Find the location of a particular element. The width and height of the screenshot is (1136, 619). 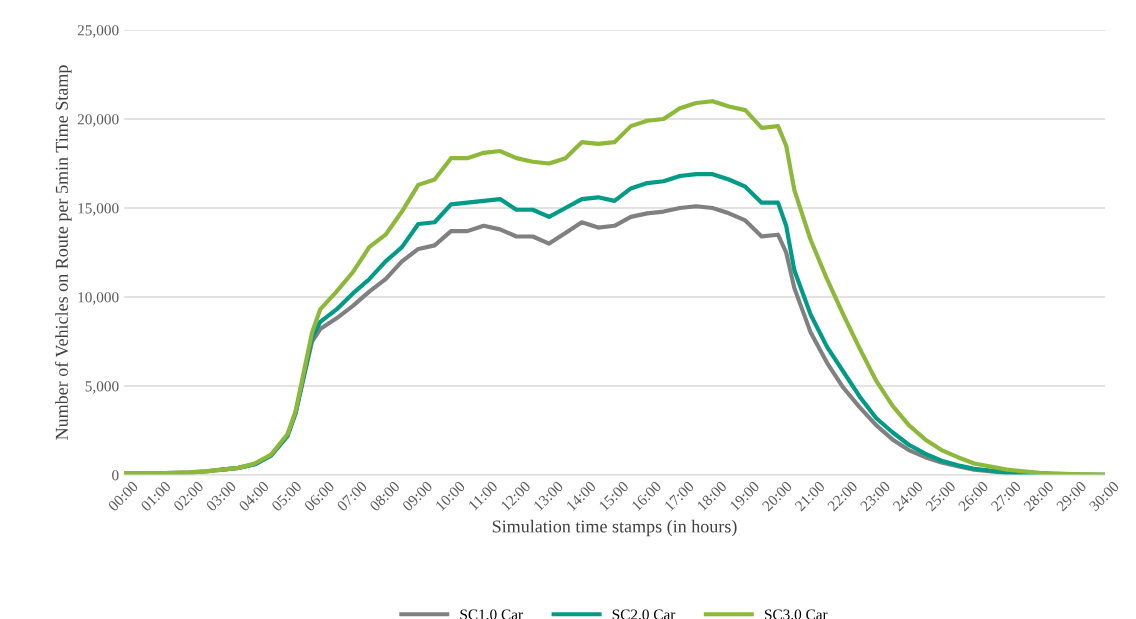

y-tick-label: 20,000 is located at coordinates (98, 120).